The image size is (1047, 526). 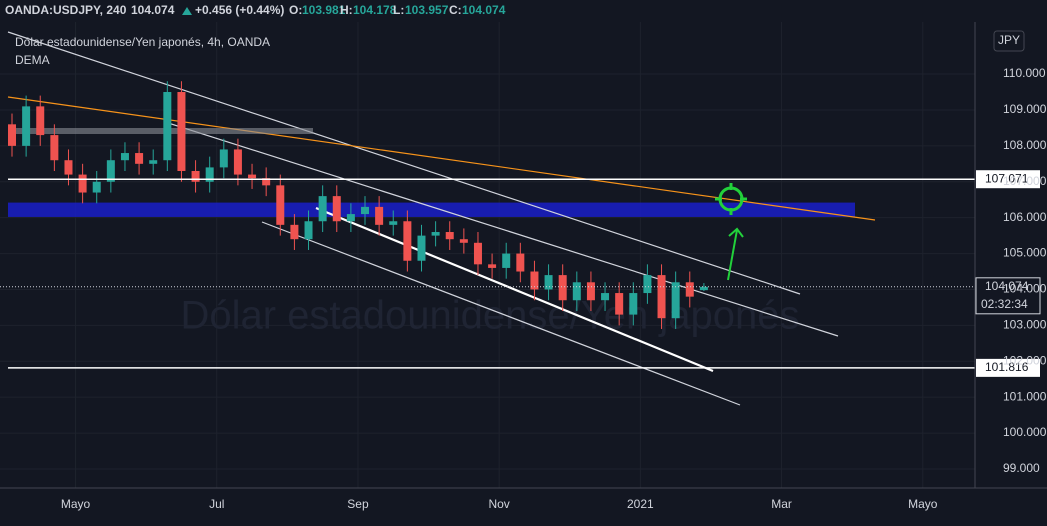 What do you see at coordinates (358, 504) in the screenshot?
I see `x-tick-label: Sep` at bounding box center [358, 504].